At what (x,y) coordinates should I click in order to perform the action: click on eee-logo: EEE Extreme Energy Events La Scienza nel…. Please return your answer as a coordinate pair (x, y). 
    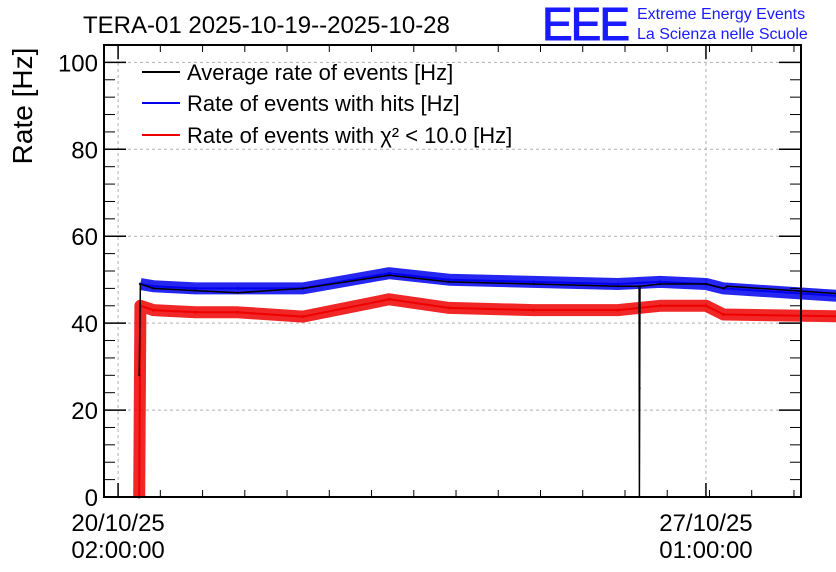
    Looking at the image, I should click on (675, 25).